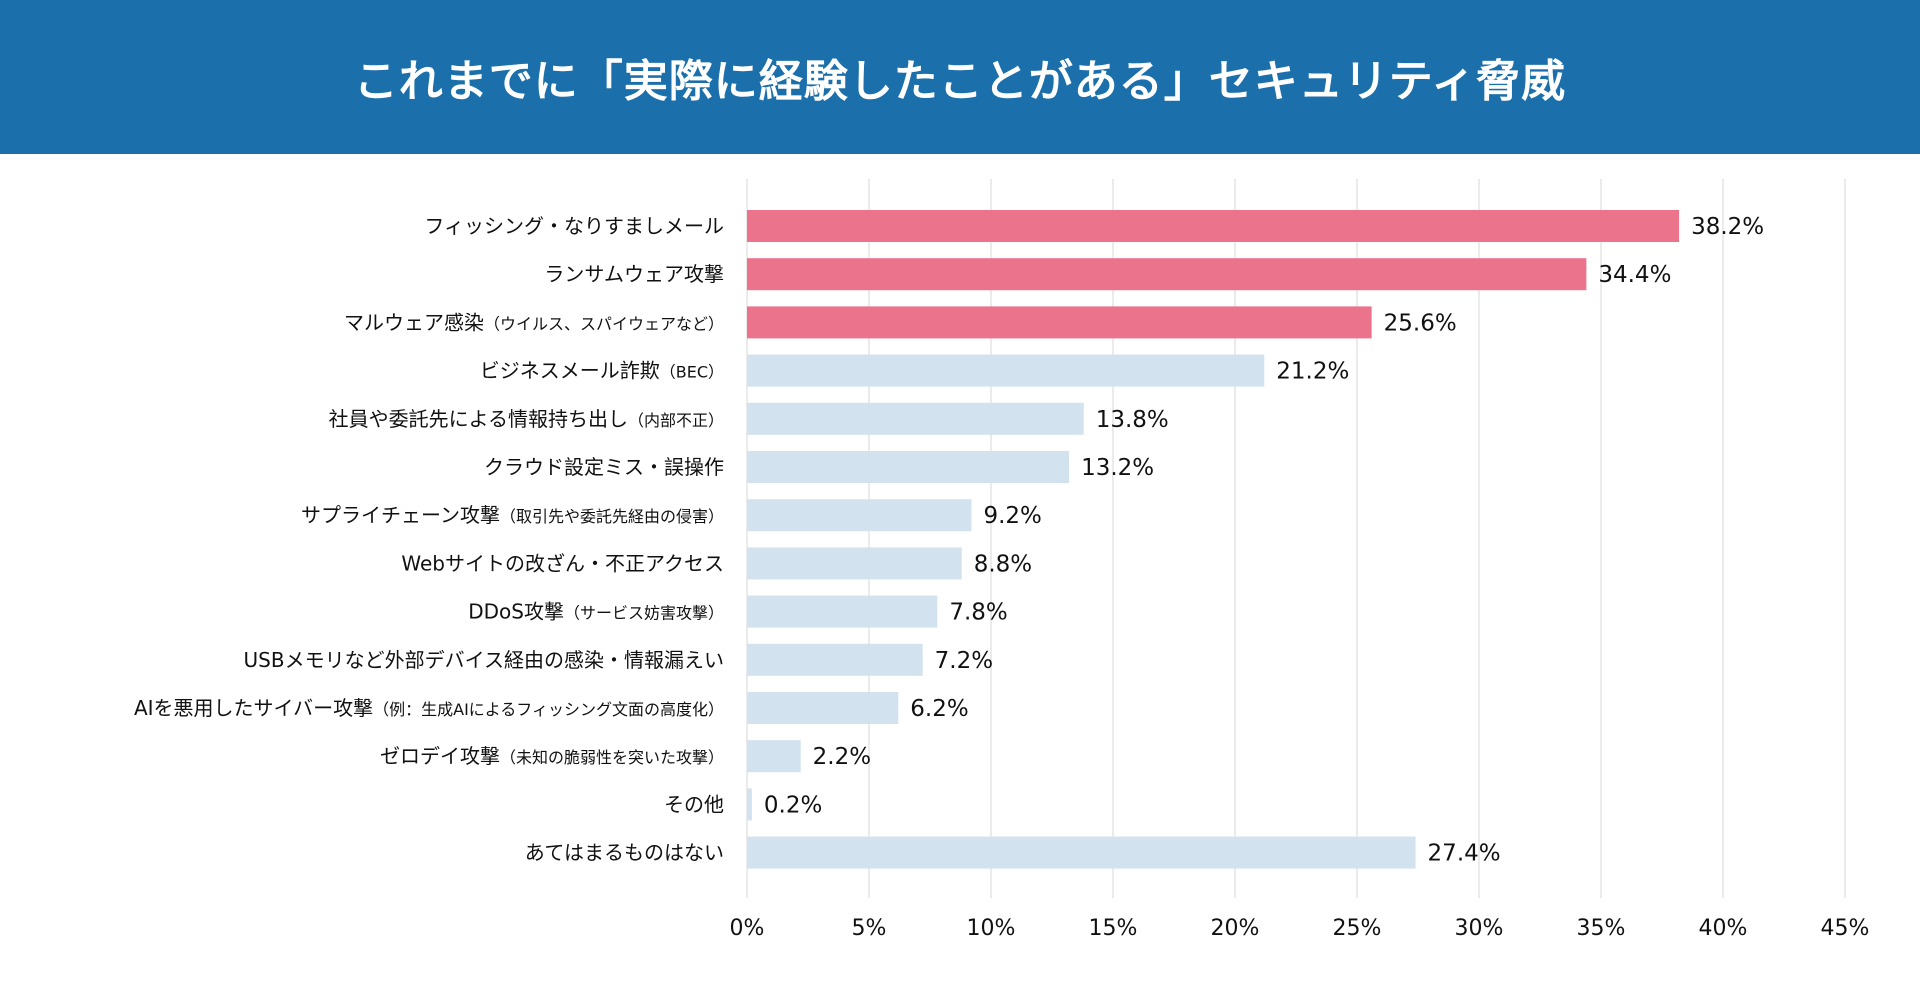  What do you see at coordinates (1357, 928) in the screenshot?
I see `x-tick-label: 25%` at bounding box center [1357, 928].